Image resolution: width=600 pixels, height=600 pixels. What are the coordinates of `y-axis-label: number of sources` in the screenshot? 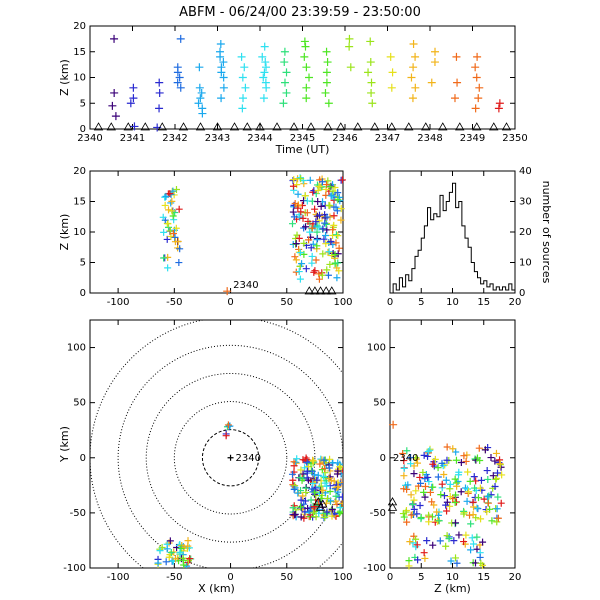 It's located at (546, 232).